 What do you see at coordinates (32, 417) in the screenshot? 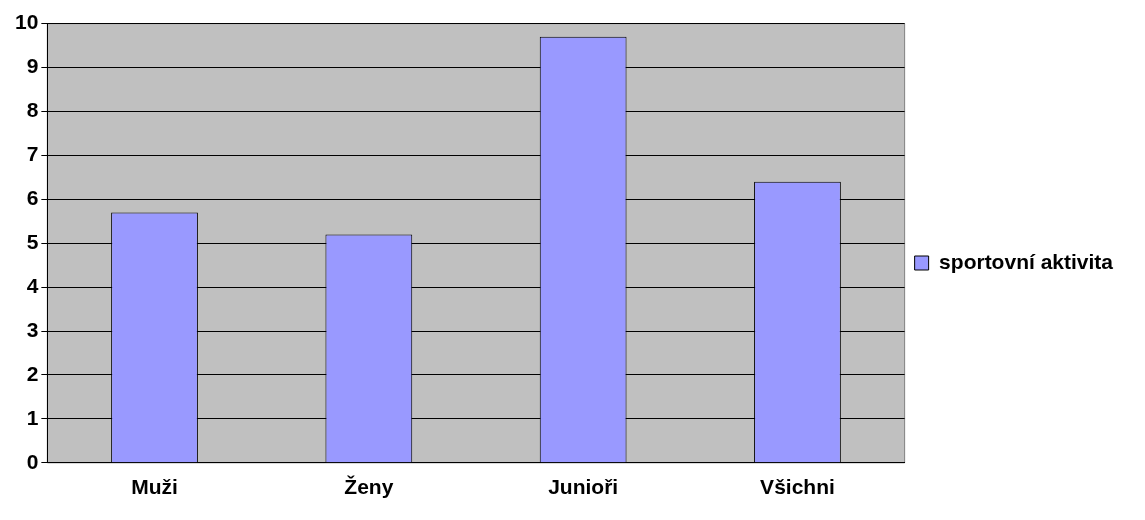
I see `y-tick-label: 1` at bounding box center [32, 417].